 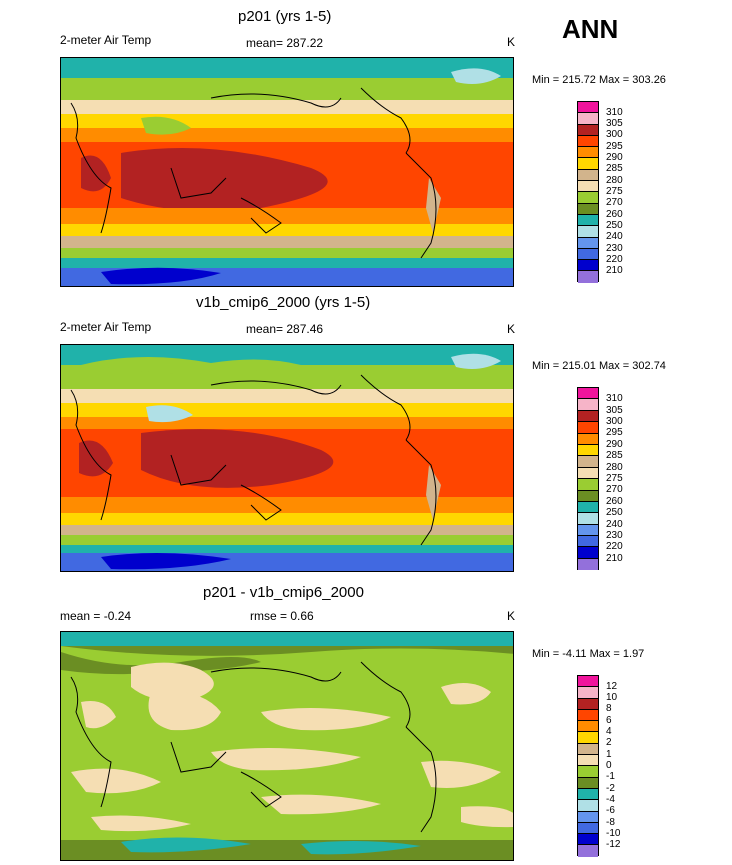 What do you see at coordinates (599, 366) in the screenshot?
I see `panel2-minmax: Min = 215.01 Max = 302.74` at bounding box center [599, 366].